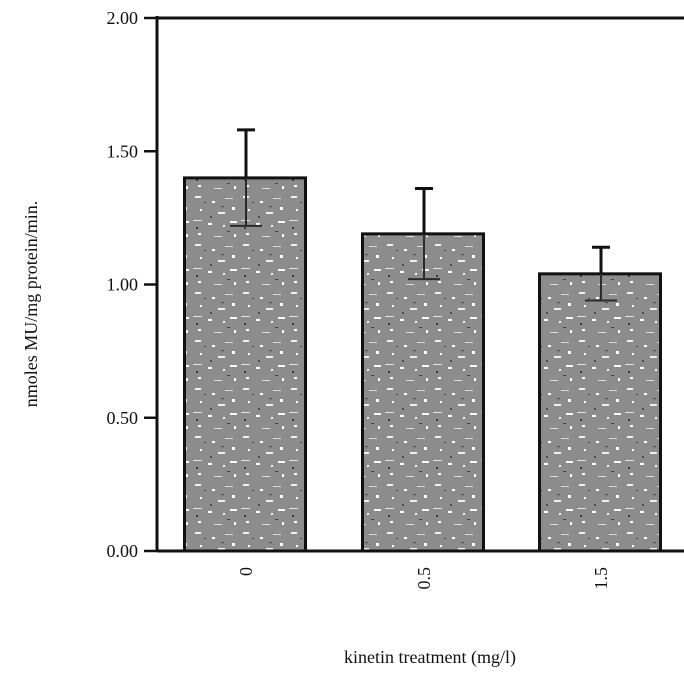  What do you see at coordinates (31, 304) in the screenshot?
I see `y-axis-title: nmoles MU/mg protein/min.` at bounding box center [31, 304].